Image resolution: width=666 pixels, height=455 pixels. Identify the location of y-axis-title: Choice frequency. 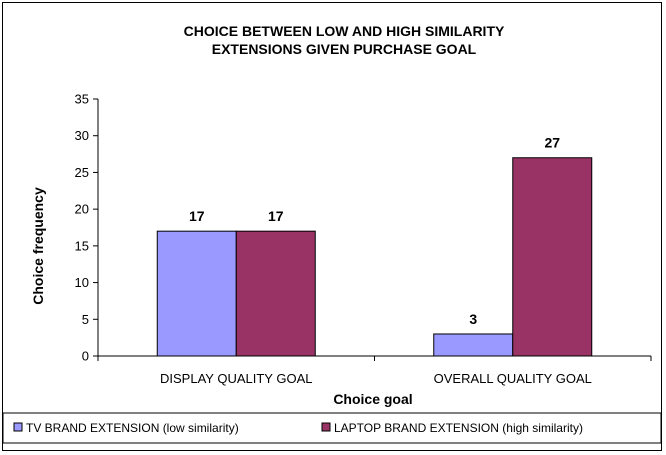
(38, 246).